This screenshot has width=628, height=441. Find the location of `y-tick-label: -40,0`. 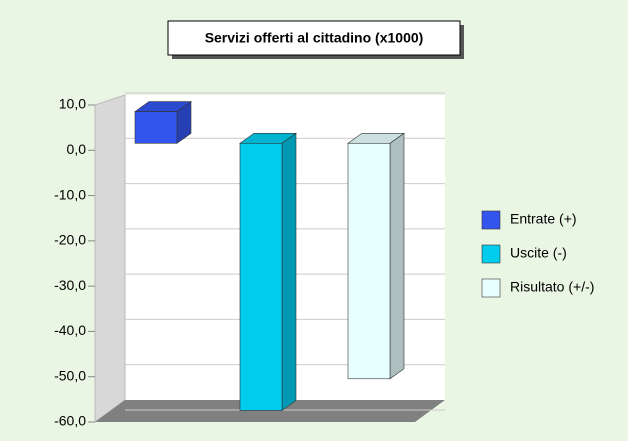

y-tick-label: -40,0 is located at coordinates (70, 330).